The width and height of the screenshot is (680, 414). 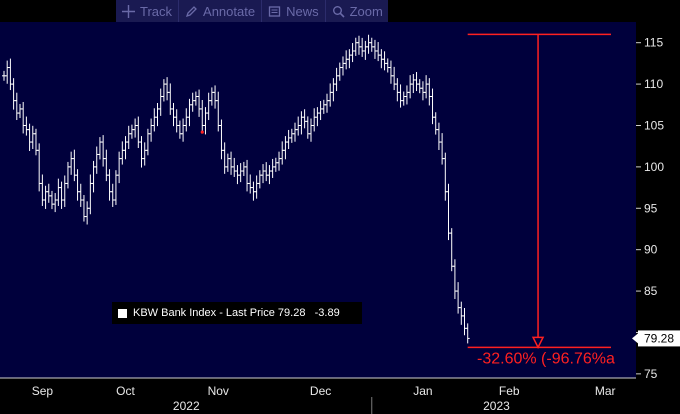 I want to click on x-tick-label: Sep, so click(x=43, y=391).